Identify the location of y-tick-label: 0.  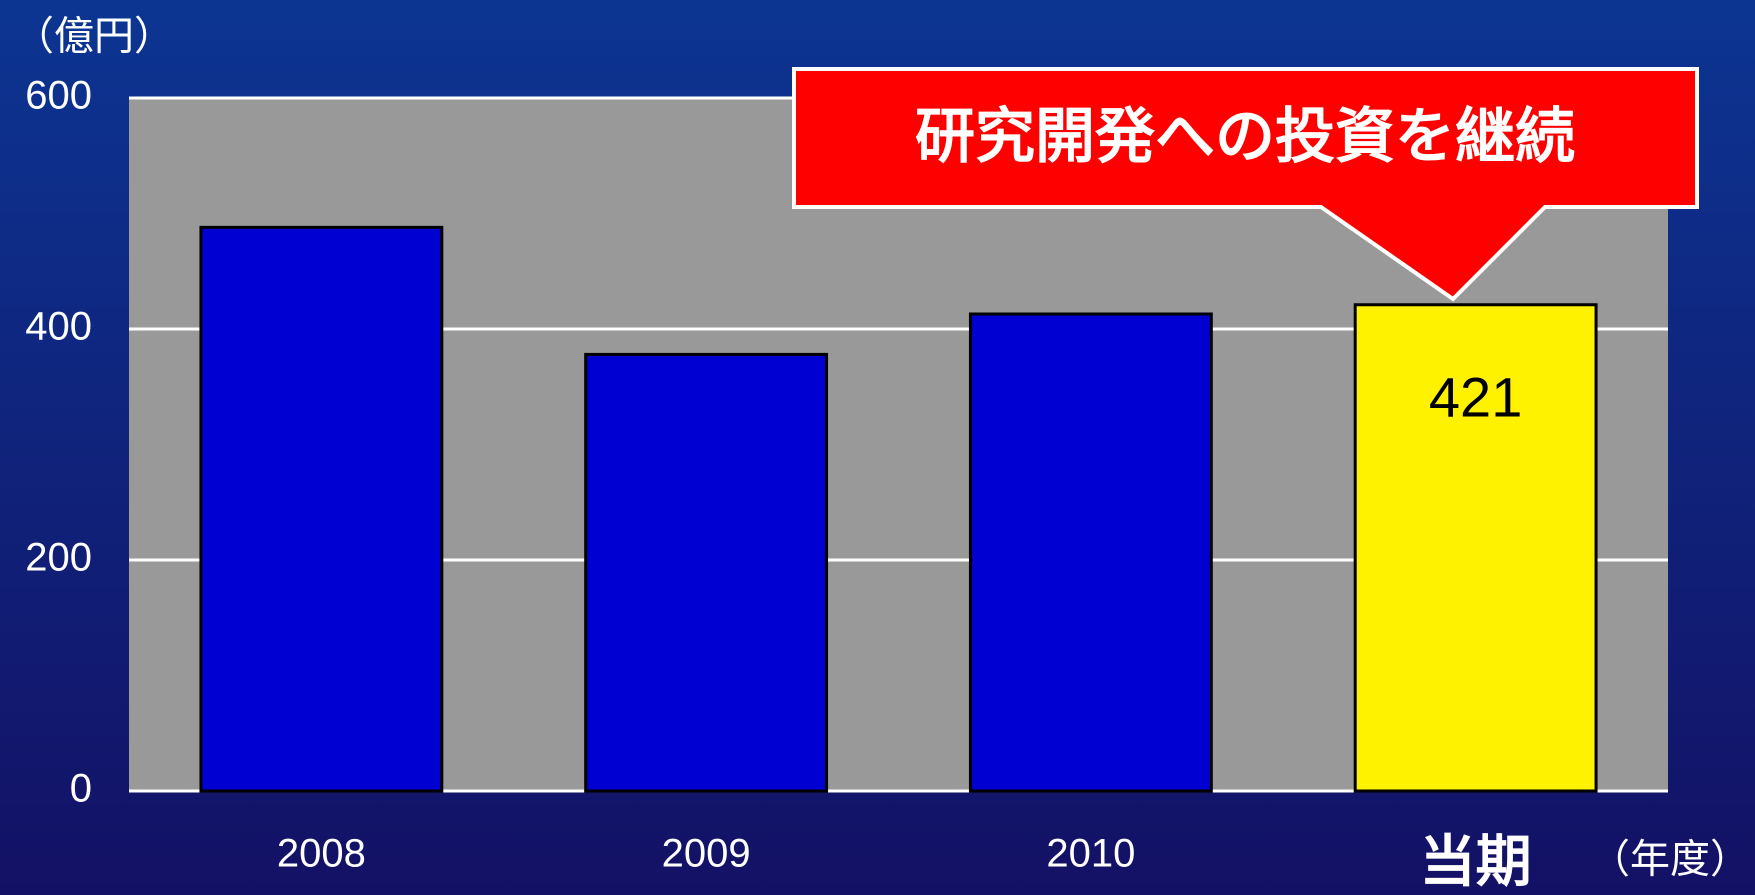
(81, 789).